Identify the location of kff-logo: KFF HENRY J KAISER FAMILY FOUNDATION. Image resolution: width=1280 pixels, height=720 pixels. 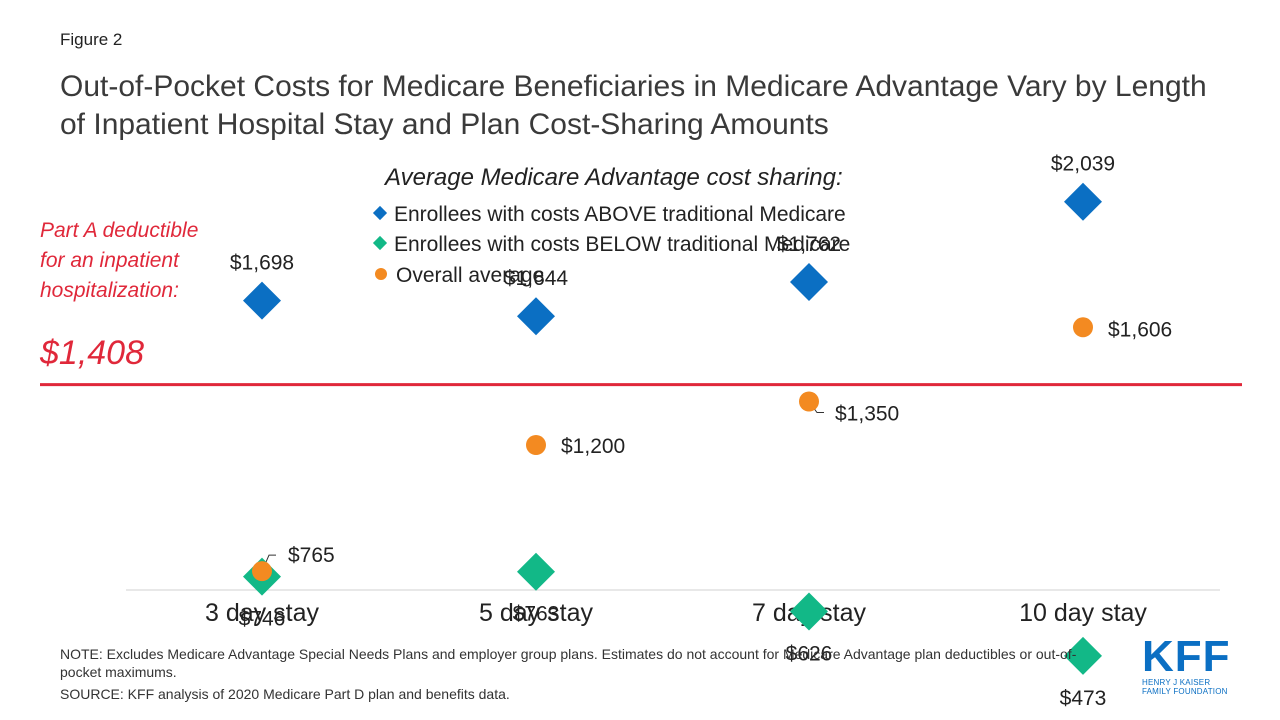
(1190, 664).